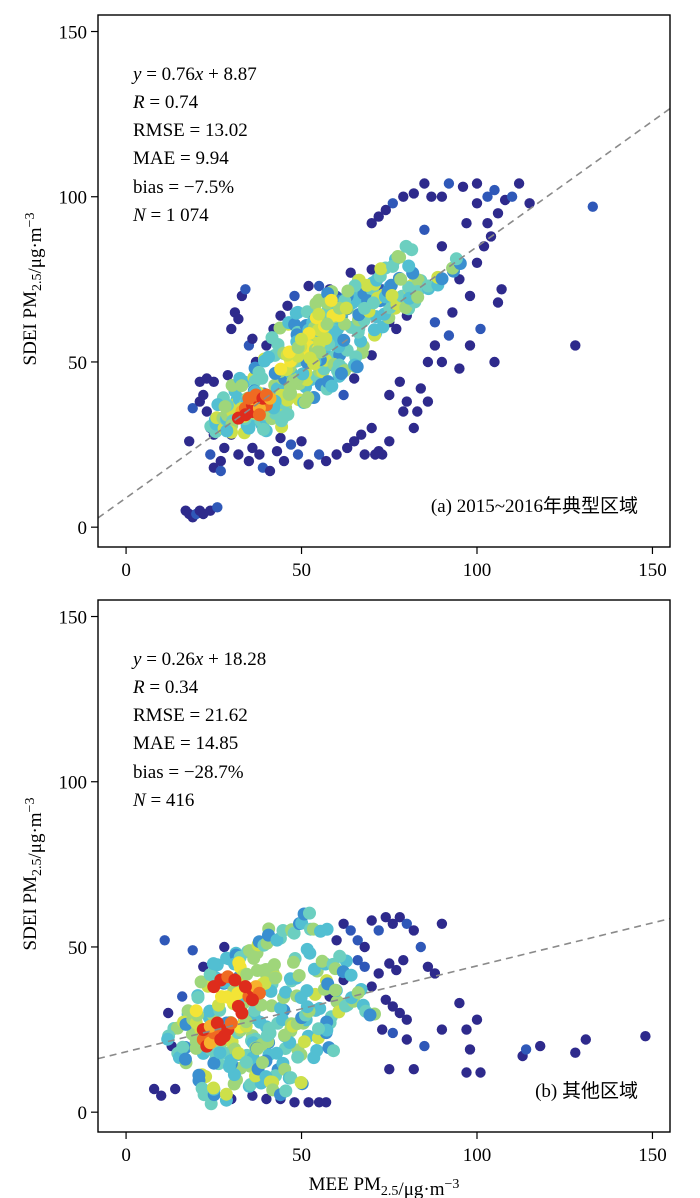  Describe the element at coordinates (198, 659) in the screenshot. I see `stat-line: y = 0.26x + 18.28` at that location.